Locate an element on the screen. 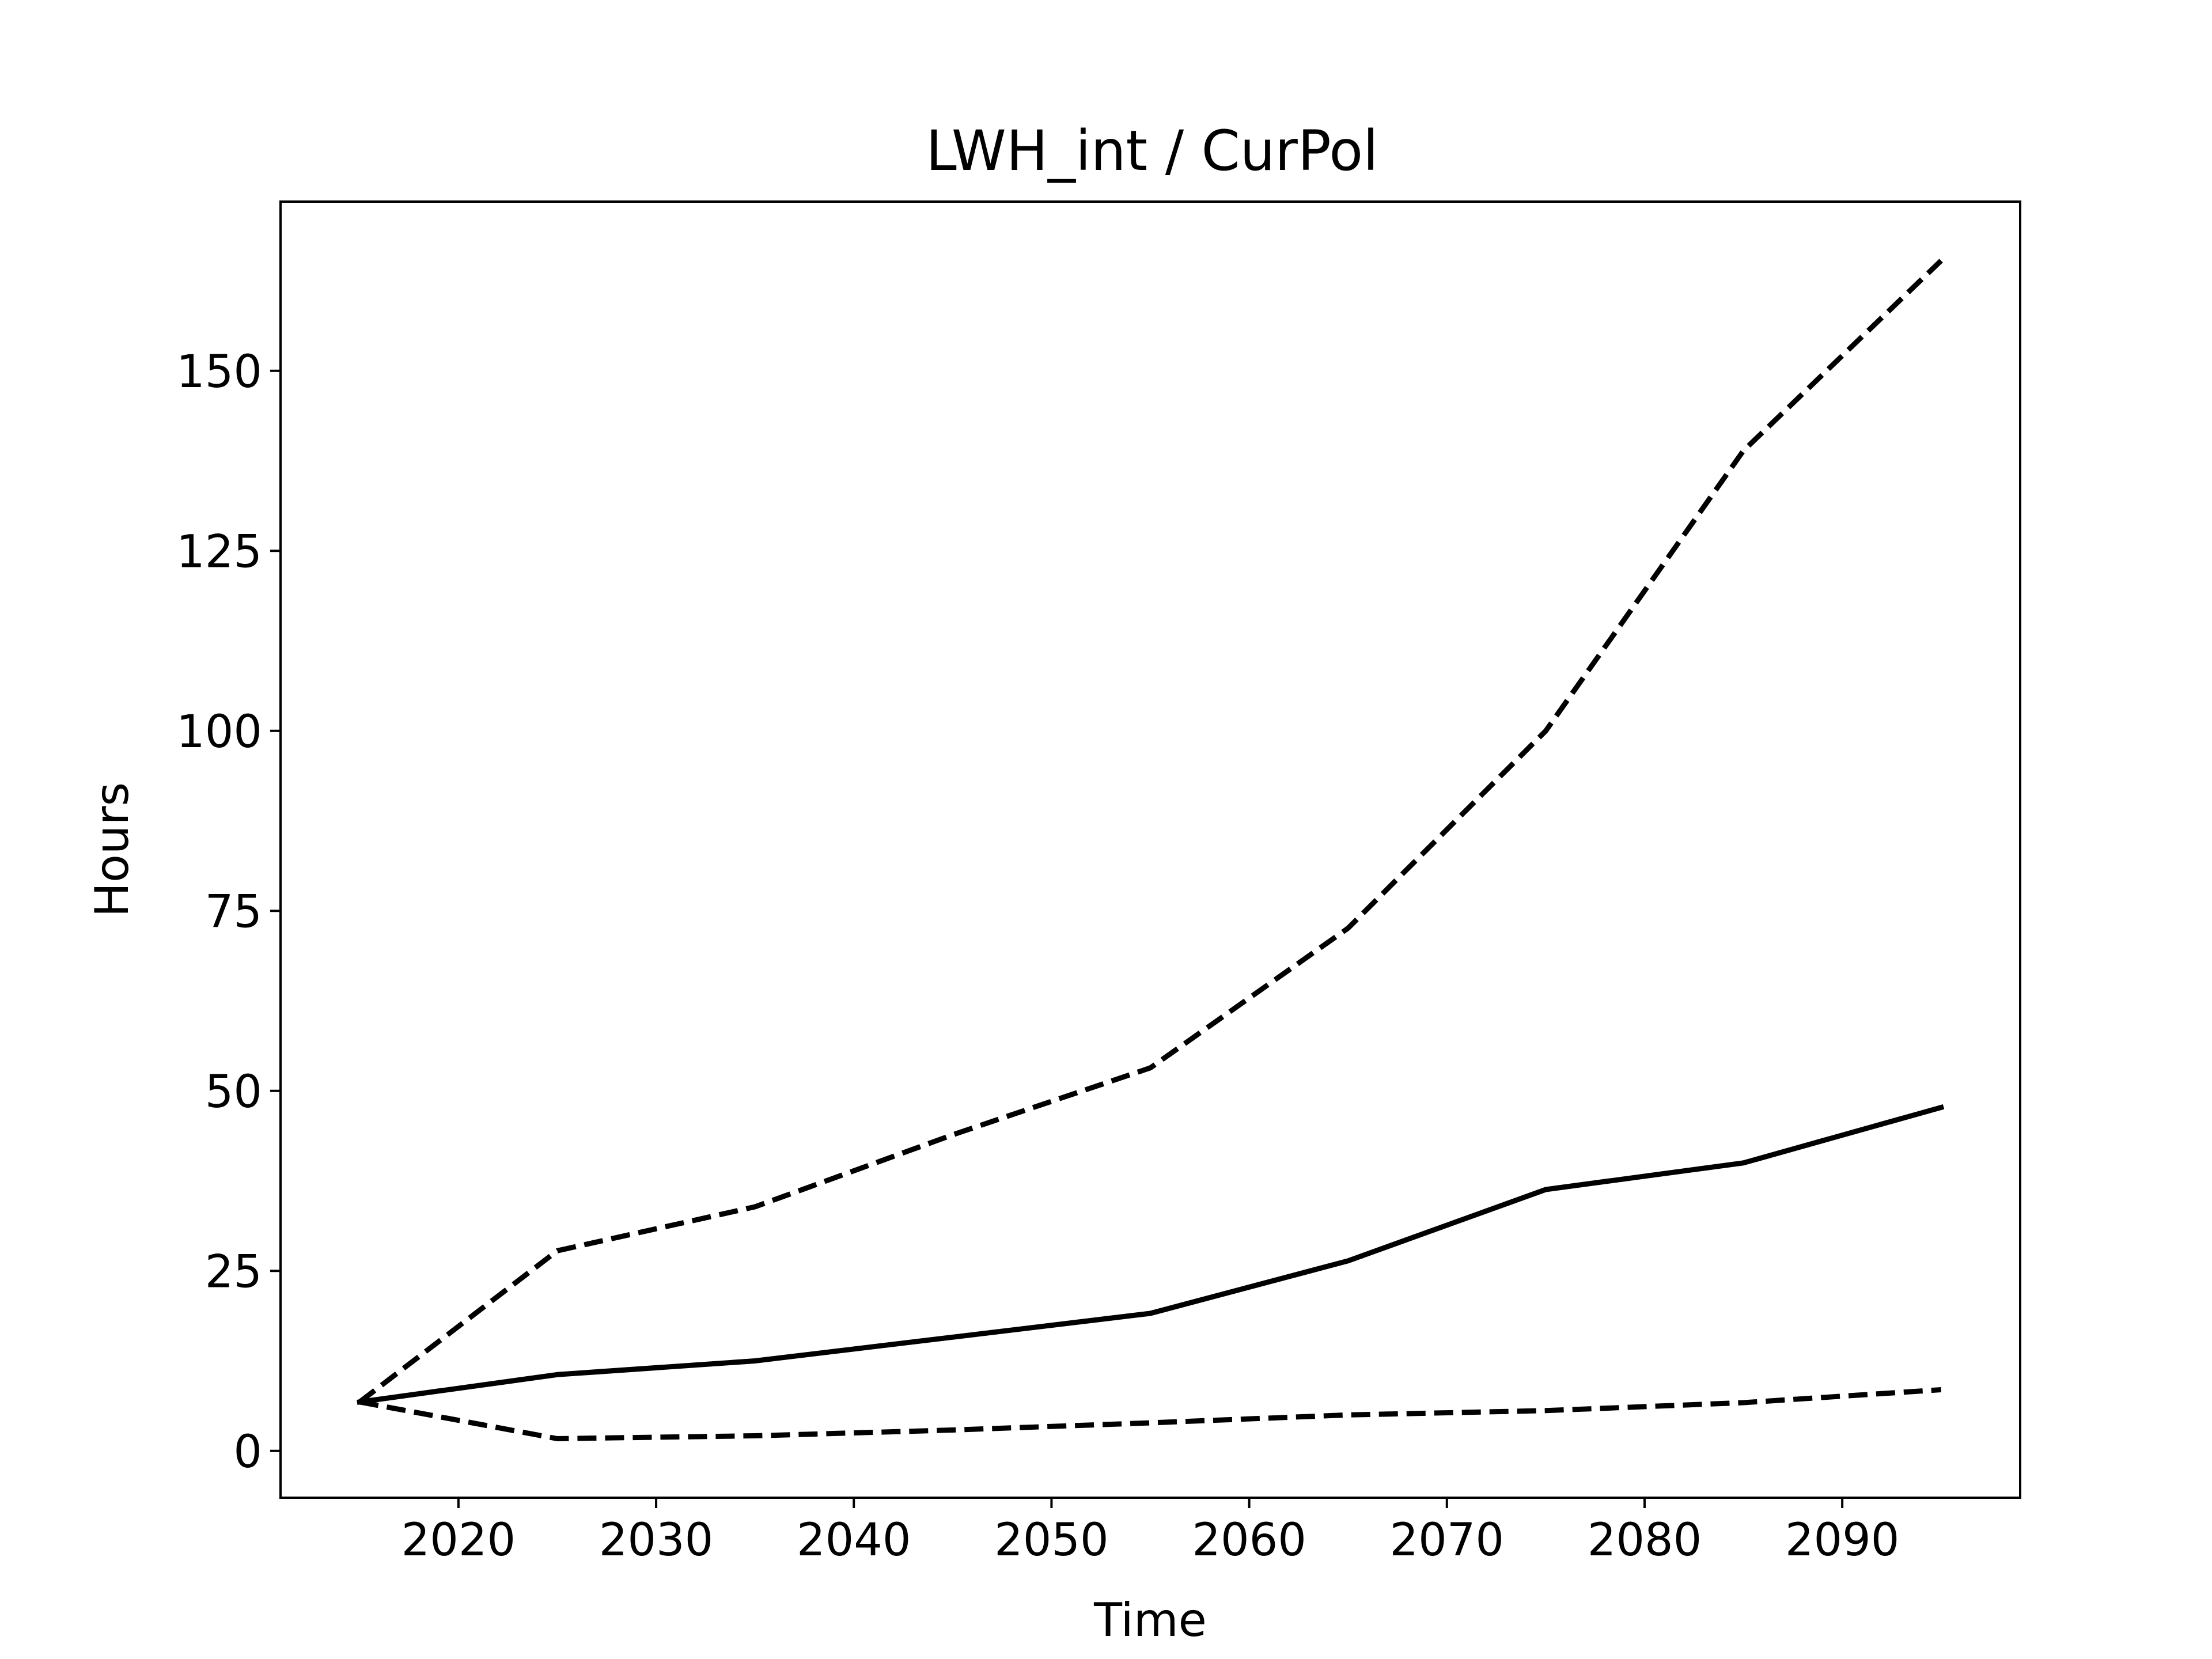 The width and height of the screenshot is (2212, 1659). y-tick-label: 150 is located at coordinates (219, 372).